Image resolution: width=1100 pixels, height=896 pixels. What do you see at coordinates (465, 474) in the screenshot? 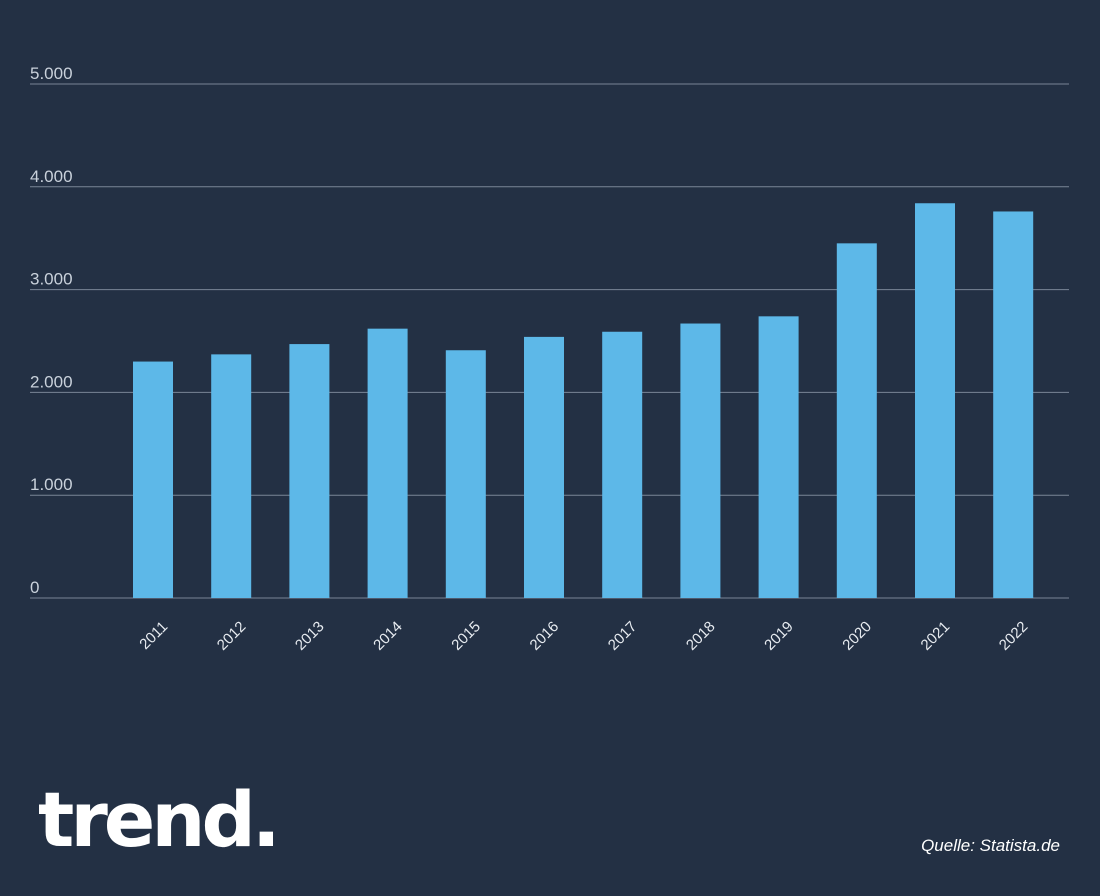
I see `bar-2015` at bounding box center [465, 474].